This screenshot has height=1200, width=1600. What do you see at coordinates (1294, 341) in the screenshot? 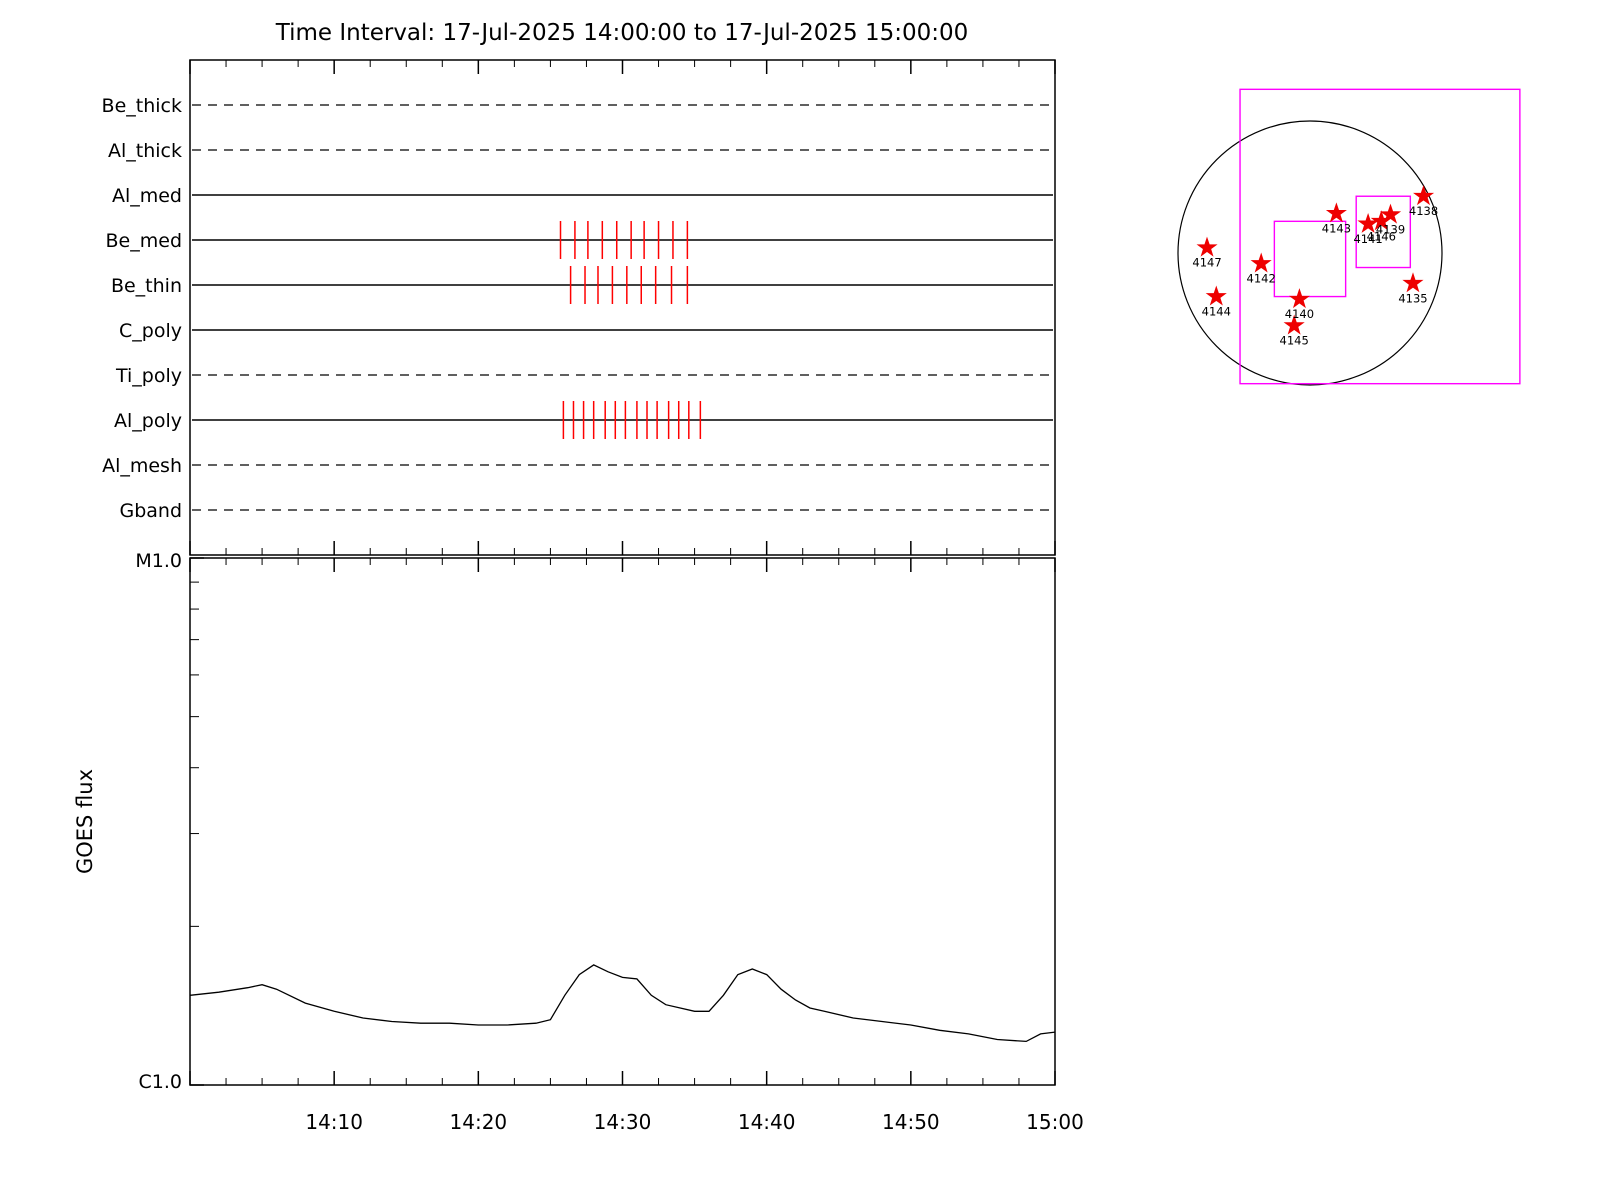
I see `active-region-label: 4145` at bounding box center [1294, 341].